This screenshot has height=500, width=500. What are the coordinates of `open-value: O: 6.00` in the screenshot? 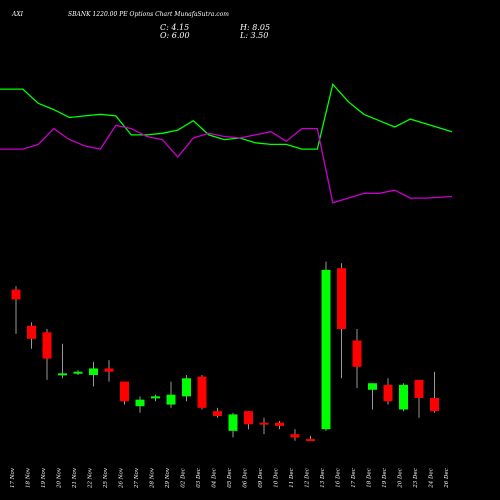 It's located at (175, 35).